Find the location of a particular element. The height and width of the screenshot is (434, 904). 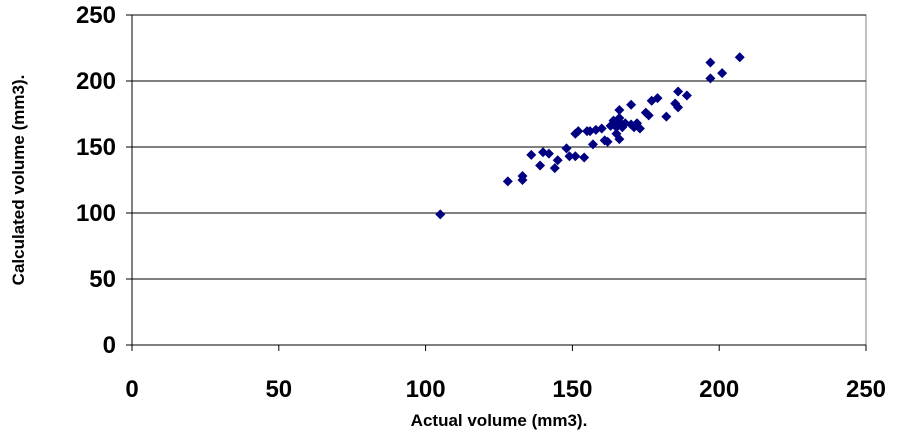

x-tick-label: 0 is located at coordinates (131, 389).